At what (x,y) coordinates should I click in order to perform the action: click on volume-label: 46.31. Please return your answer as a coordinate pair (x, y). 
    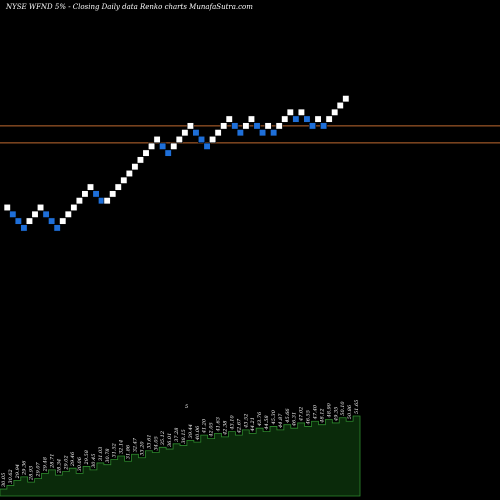
    Looking at the image, I should click on (295, 419).